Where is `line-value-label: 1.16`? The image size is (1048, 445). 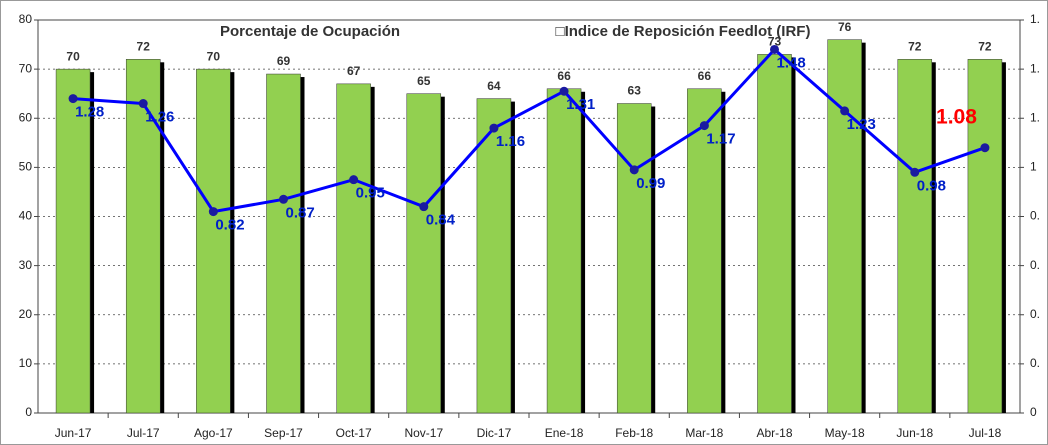 line-value-label: 1.16 is located at coordinates (510, 141).